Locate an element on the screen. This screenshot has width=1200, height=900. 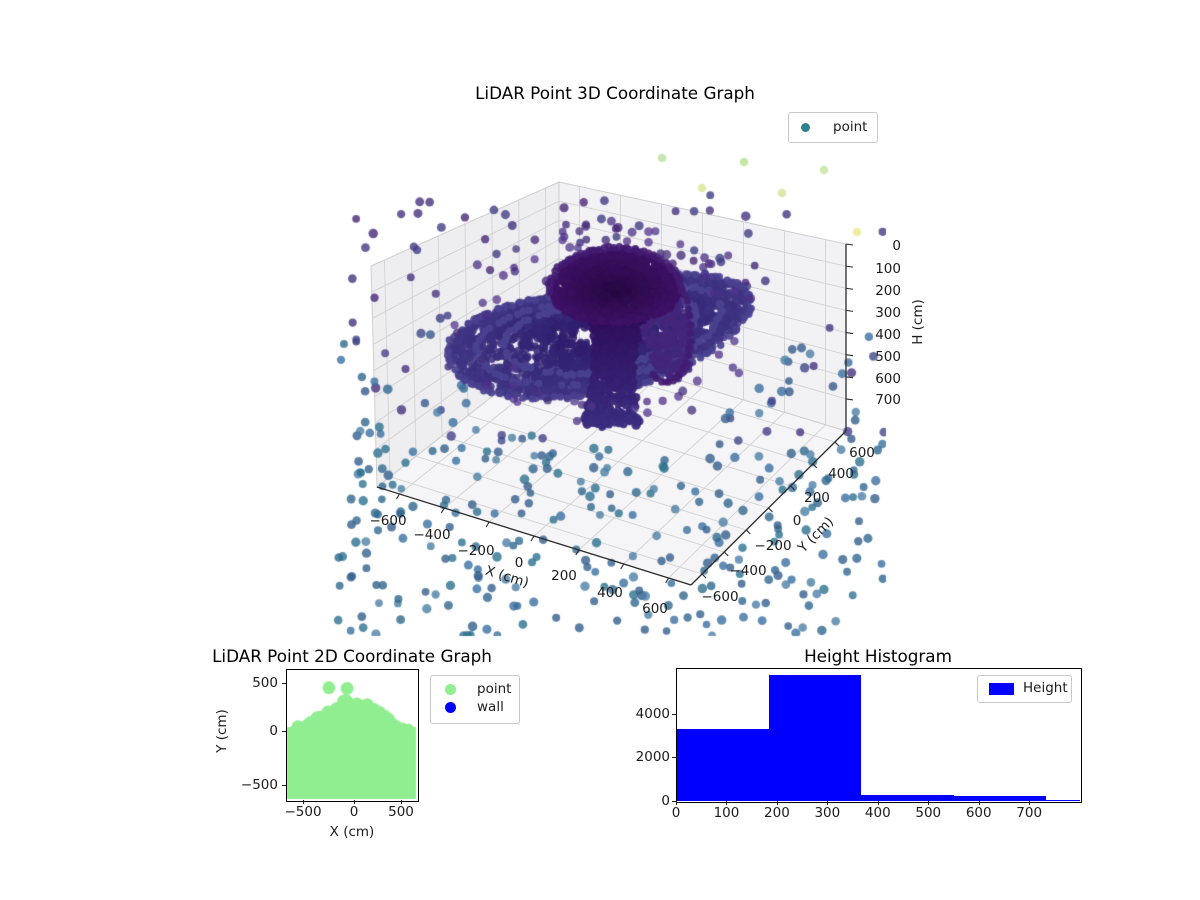
plot2d-ylabel: Y (cm) is located at coordinates (222, 731).